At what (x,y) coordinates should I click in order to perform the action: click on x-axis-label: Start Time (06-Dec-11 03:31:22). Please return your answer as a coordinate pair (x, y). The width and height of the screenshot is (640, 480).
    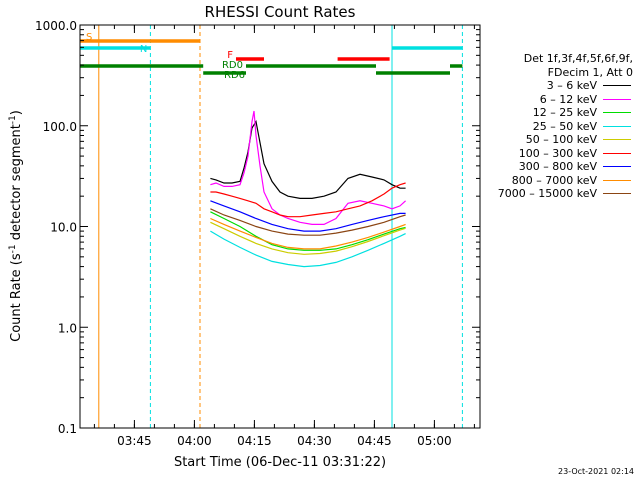
    Looking at the image, I should click on (280, 462).